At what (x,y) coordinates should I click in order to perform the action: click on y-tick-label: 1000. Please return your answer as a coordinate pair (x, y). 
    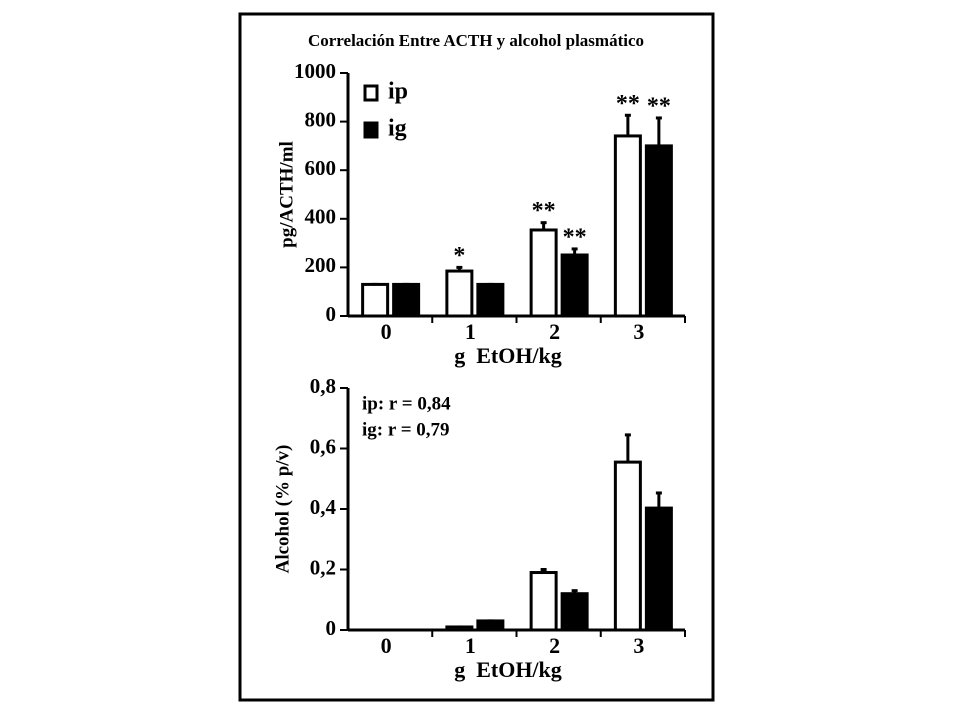
    Looking at the image, I should click on (315, 71).